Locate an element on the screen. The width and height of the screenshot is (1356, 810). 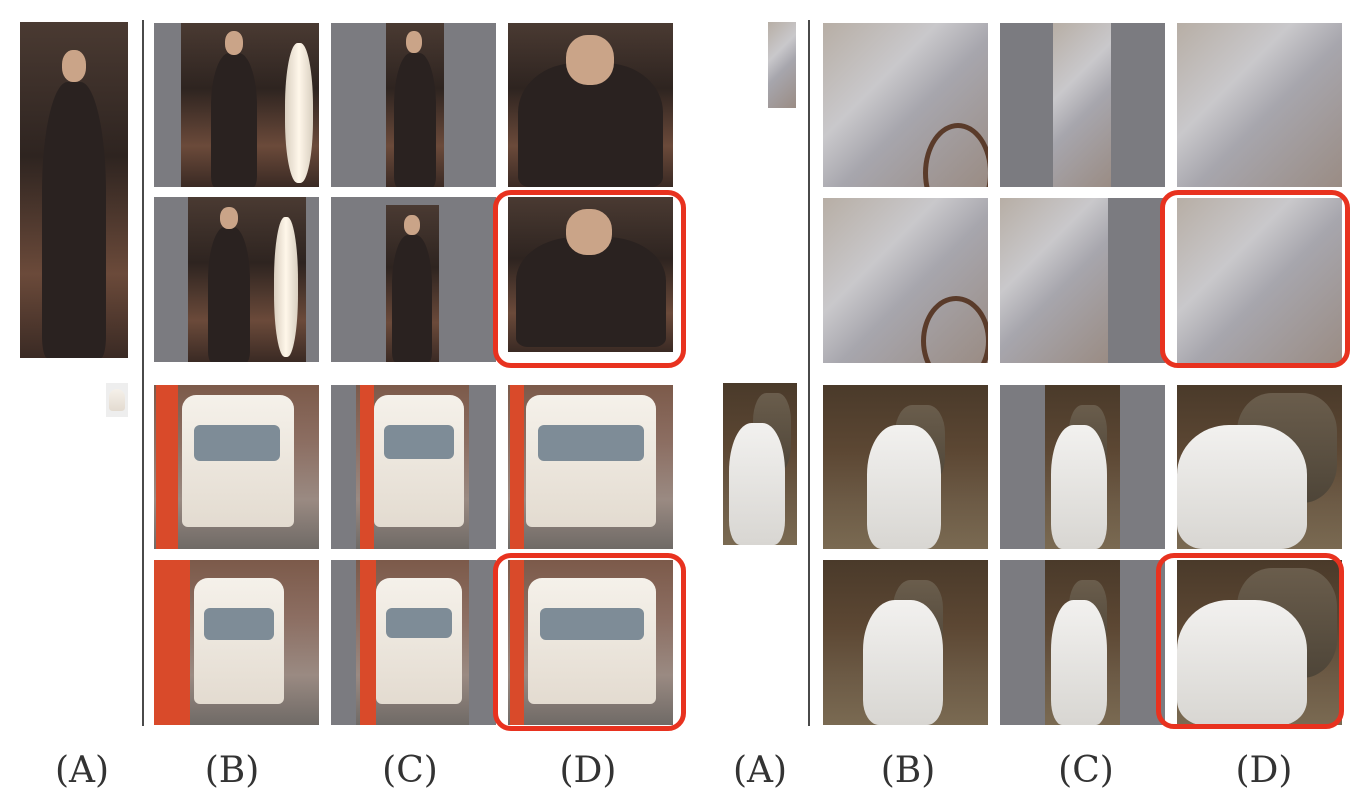
tile-person-c2 is located at coordinates (413, 279).